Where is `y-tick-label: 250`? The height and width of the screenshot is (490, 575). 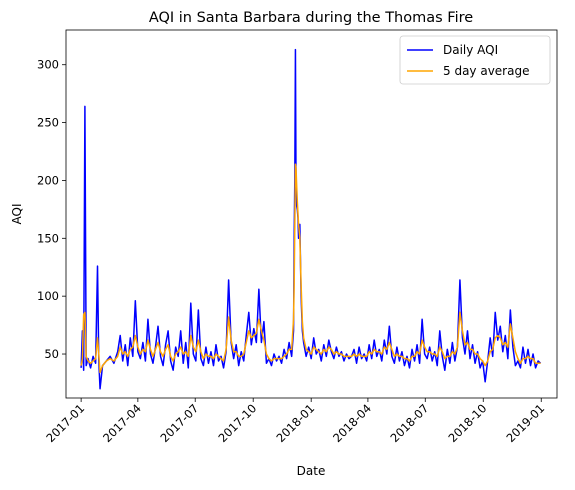
y-tick-label: 250 is located at coordinates (48, 123).